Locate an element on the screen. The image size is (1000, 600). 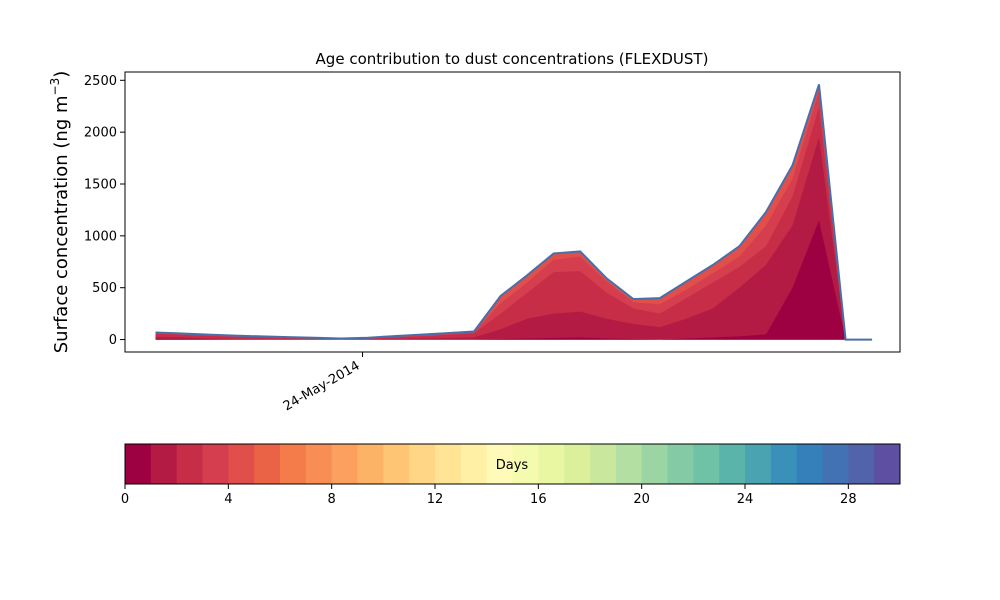
y-axis-label-suffix: ) is located at coordinates (61, 74).